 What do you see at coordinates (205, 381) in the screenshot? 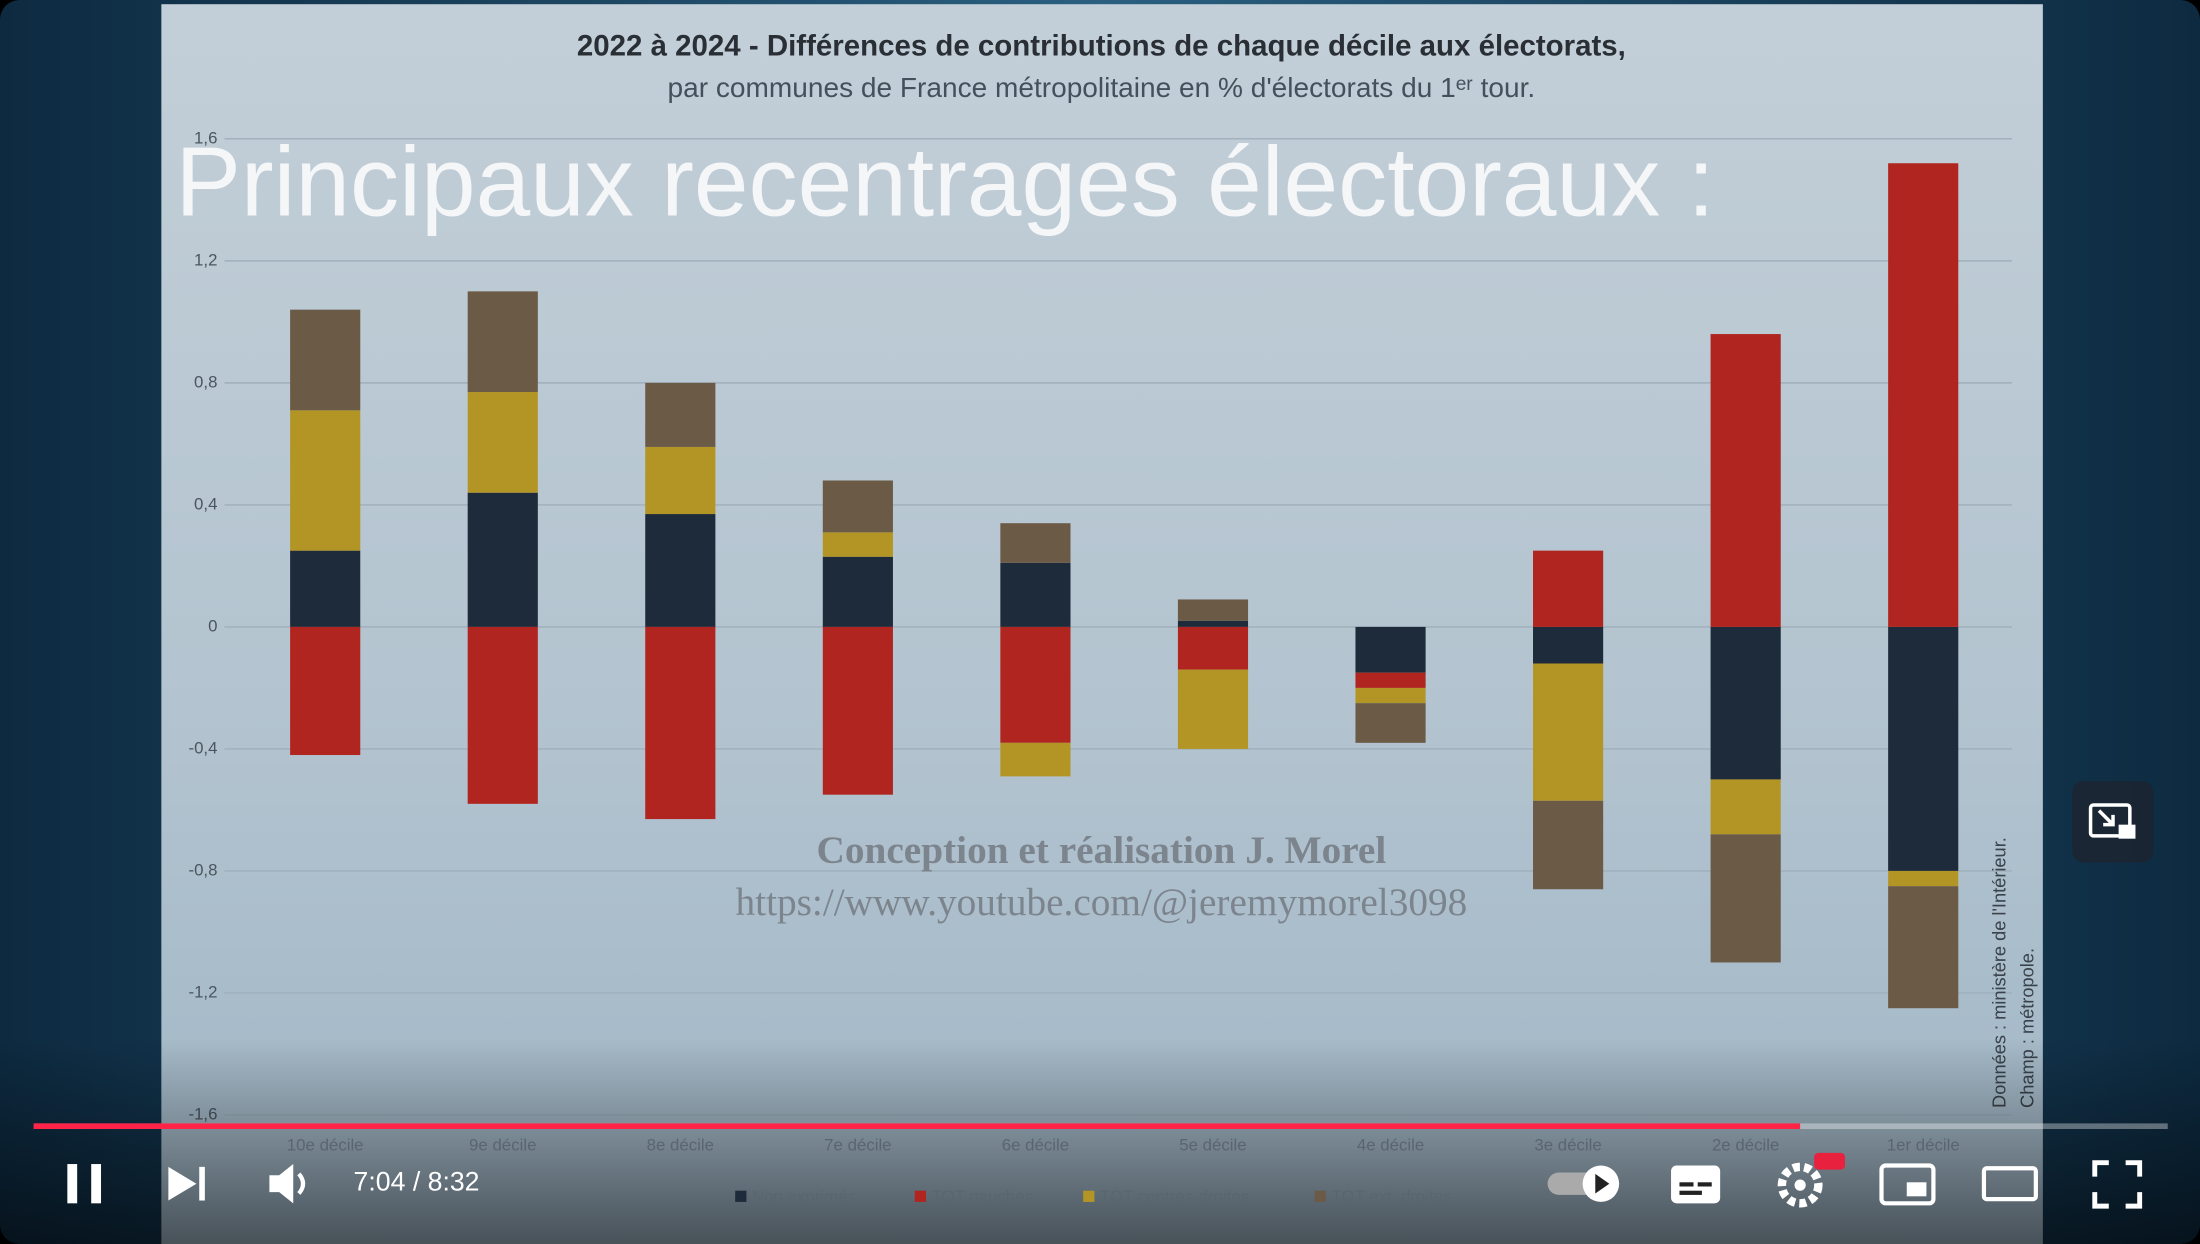
I see `y-tick-label: 0,8` at bounding box center [205, 381].